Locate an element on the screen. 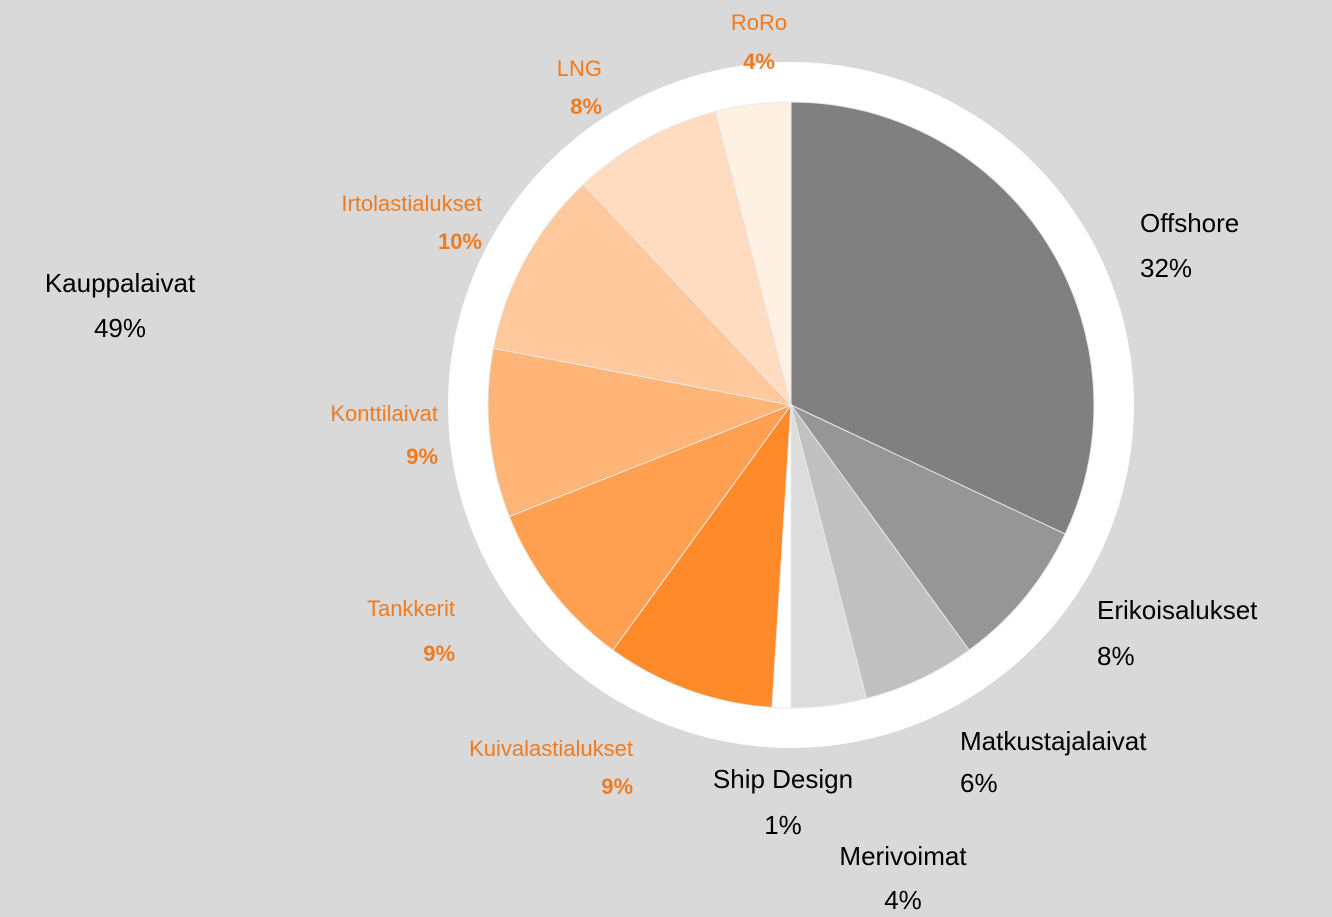 The width and height of the screenshot is (1332, 917). slice-label: Erikoisalukset is located at coordinates (1177, 610).